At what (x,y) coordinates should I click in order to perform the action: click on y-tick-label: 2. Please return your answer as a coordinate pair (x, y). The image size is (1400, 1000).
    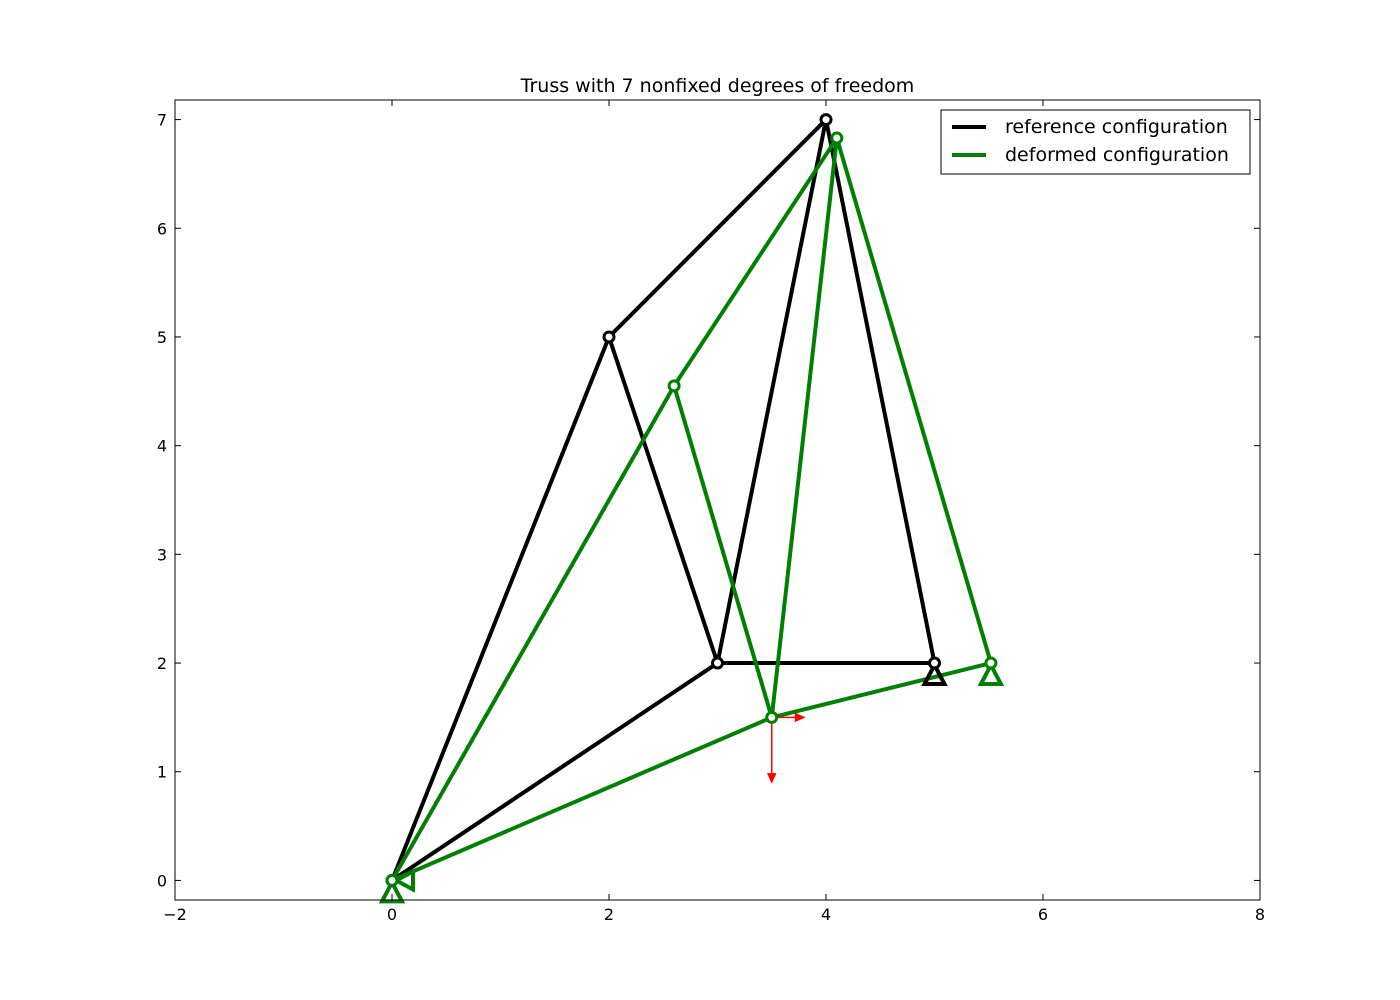
    Looking at the image, I should click on (162, 663).